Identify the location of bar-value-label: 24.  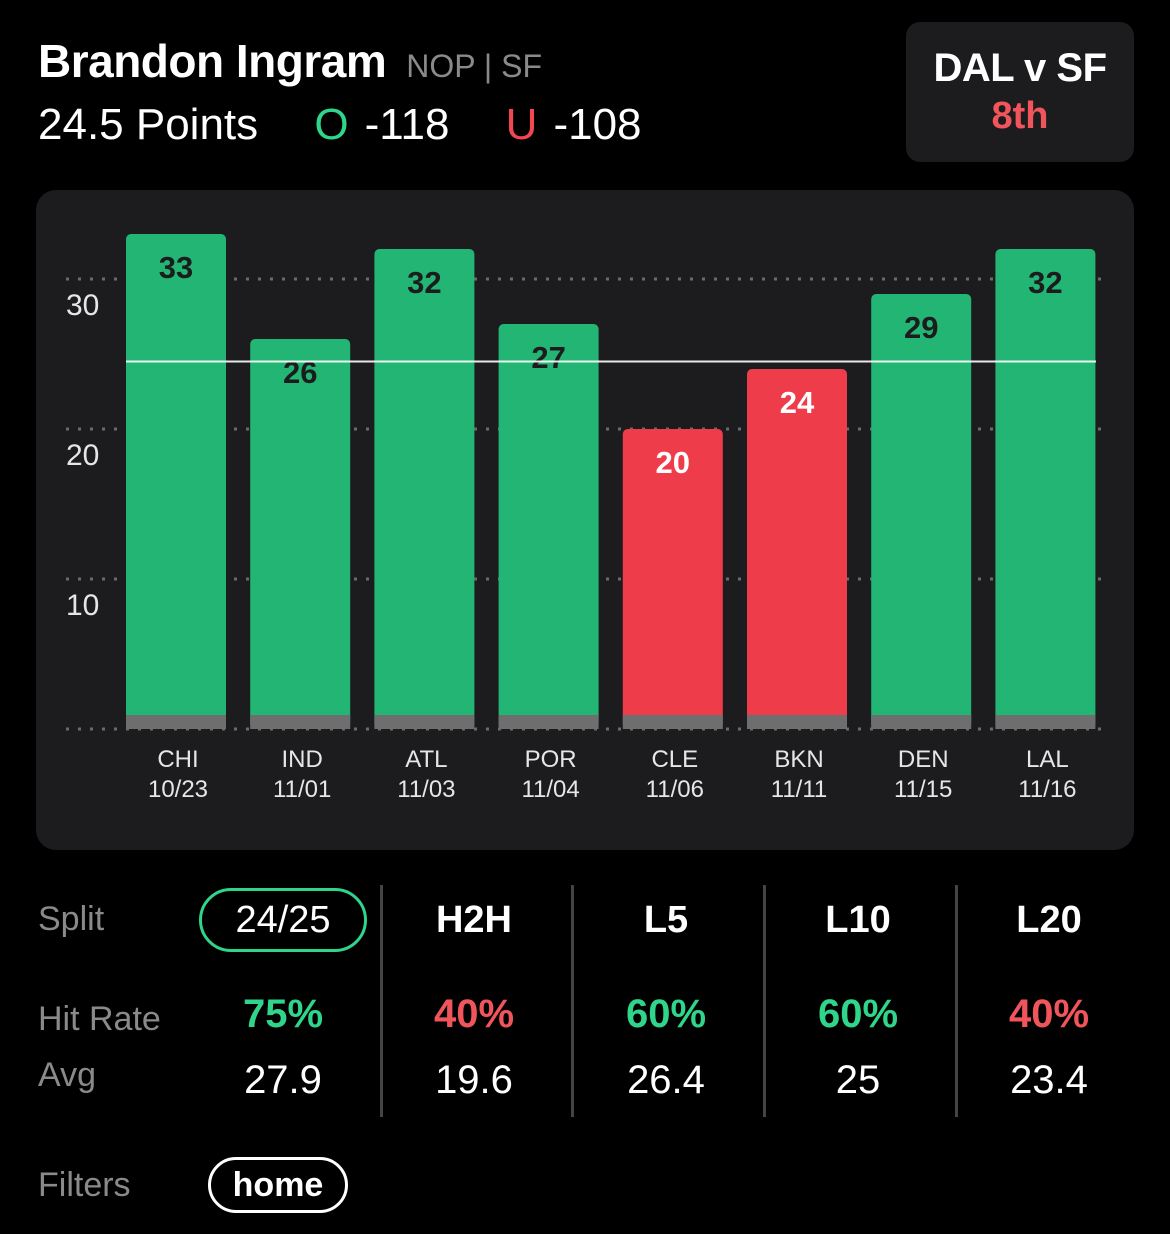
(797, 402).